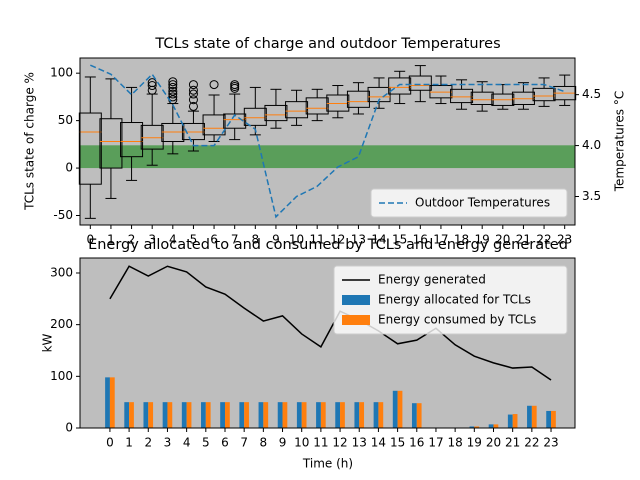 The height and width of the screenshot is (480, 640). Describe the element at coordinates (168, 443) in the screenshot. I see `x-tick-label: 3` at that location.